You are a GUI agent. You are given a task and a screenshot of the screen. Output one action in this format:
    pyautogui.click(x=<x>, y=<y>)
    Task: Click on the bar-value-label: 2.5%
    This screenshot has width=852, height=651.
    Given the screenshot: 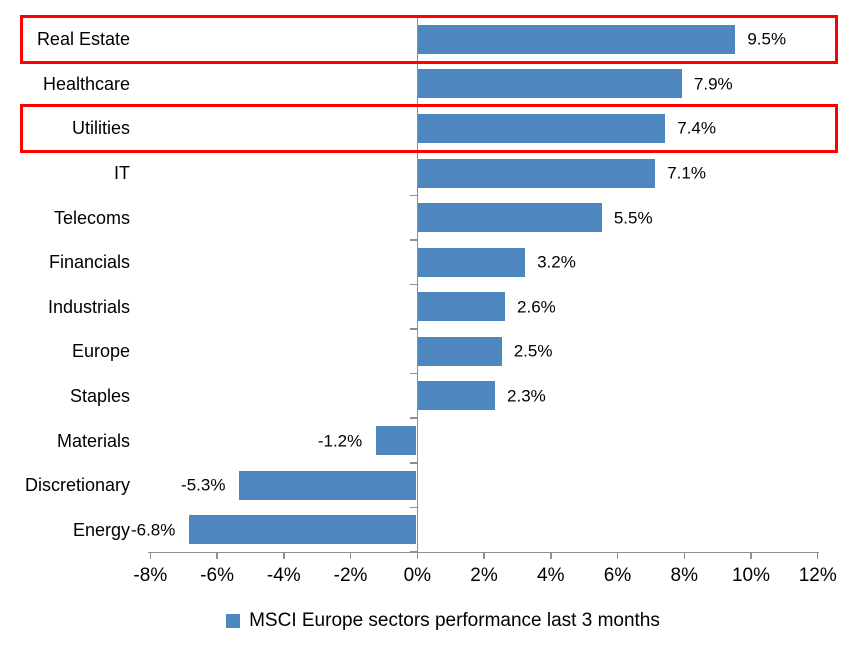 What is the action you would take?
    pyautogui.click(x=533, y=351)
    